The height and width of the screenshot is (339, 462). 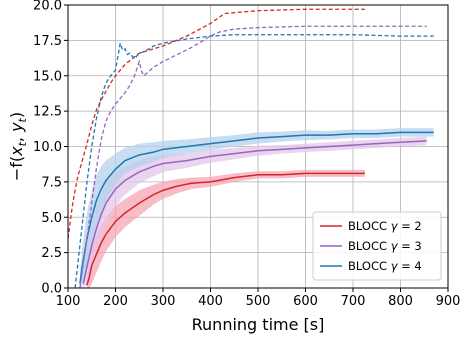 What do you see at coordinates (22, 143) in the screenshot?
I see `y-label-x-sub: t` at bounding box center [22, 143].